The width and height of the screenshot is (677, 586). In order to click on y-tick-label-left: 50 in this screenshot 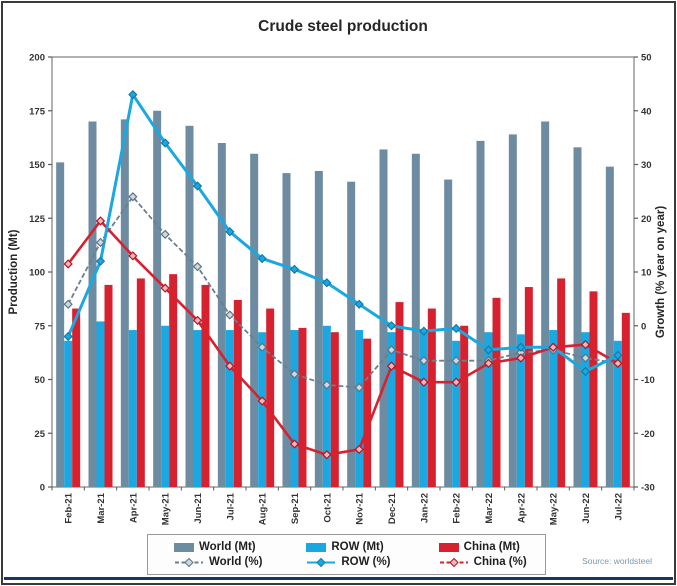, I will do `click(39, 380)`.